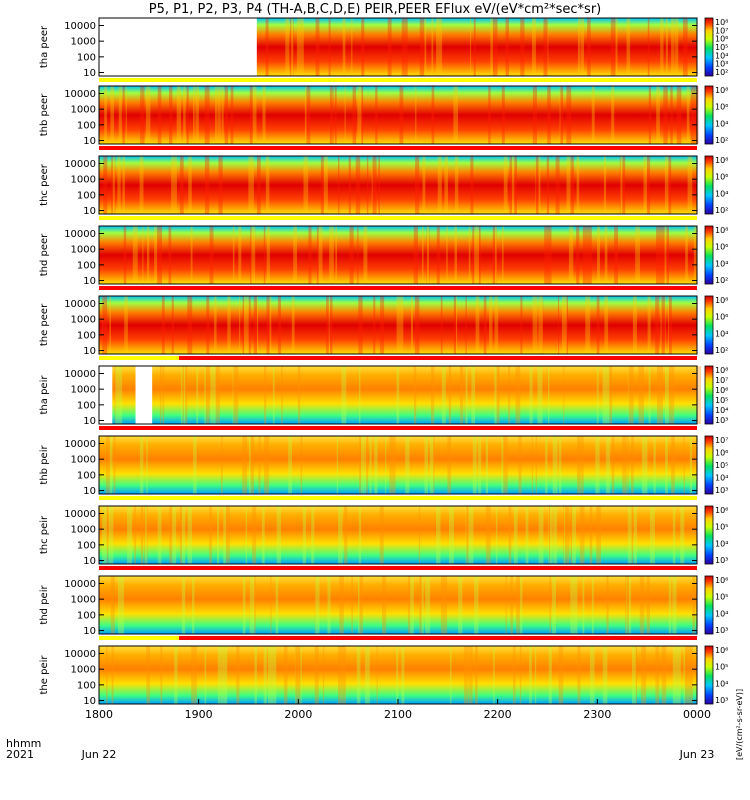 This screenshot has height=800, width=750. Describe the element at coordinates (597, 714) in the screenshot. I see `x-tick-label: 2300` at that location.